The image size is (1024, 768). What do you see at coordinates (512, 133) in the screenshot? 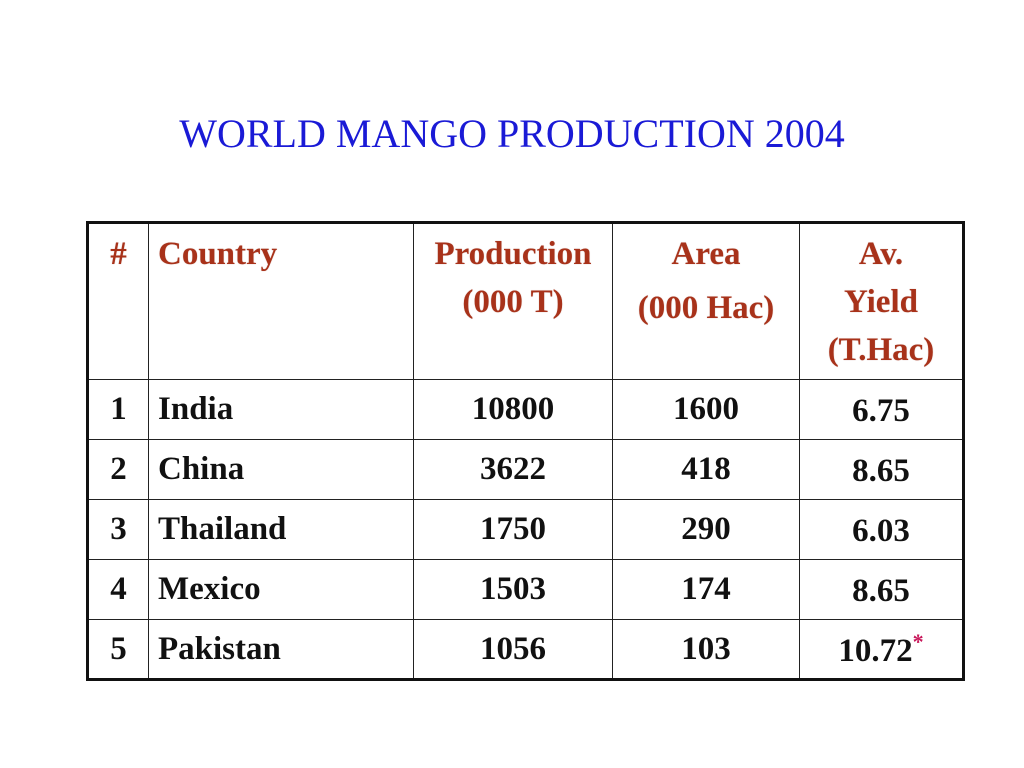
I see `slide-title: WORLD MANGO PRODUCTION 2004` at bounding box center [512, 133].